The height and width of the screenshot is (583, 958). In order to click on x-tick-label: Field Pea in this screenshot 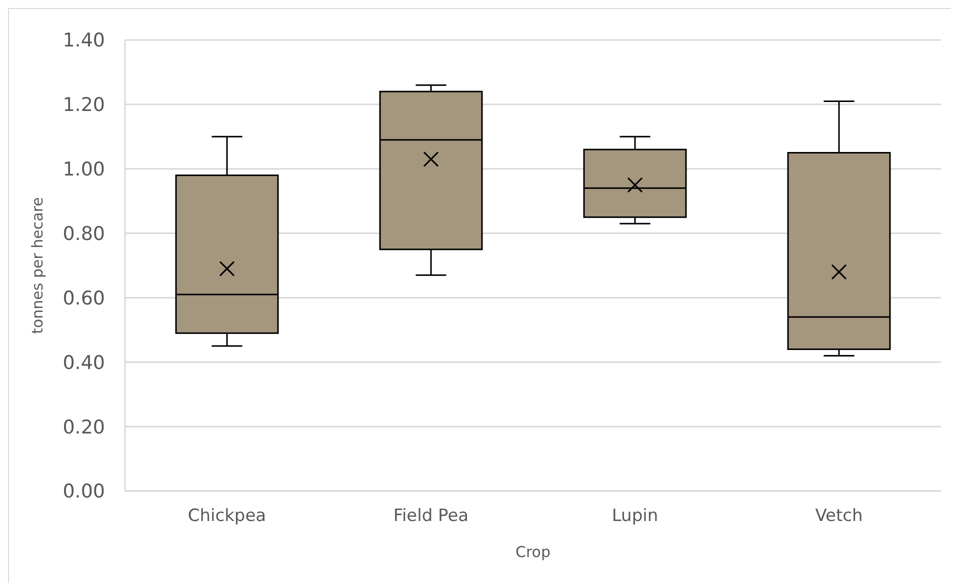, I will do `click(431, 516)`.